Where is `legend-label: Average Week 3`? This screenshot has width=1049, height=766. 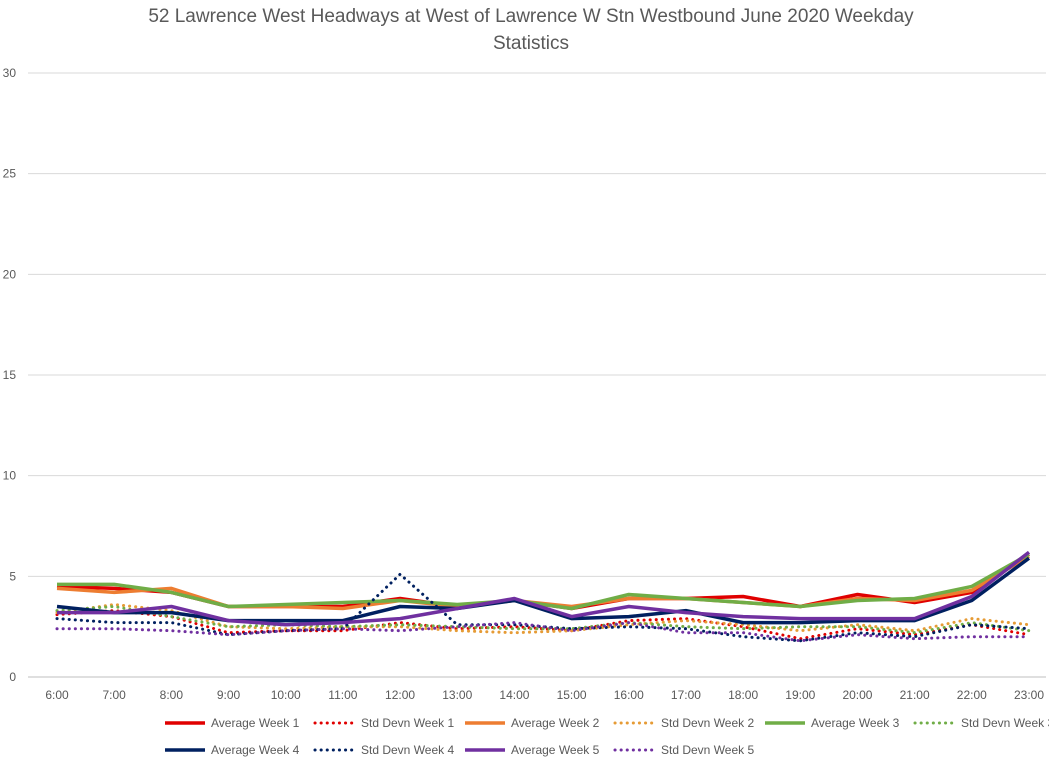
legend-label: Average Week 3 is located at coordinates (855, 723).